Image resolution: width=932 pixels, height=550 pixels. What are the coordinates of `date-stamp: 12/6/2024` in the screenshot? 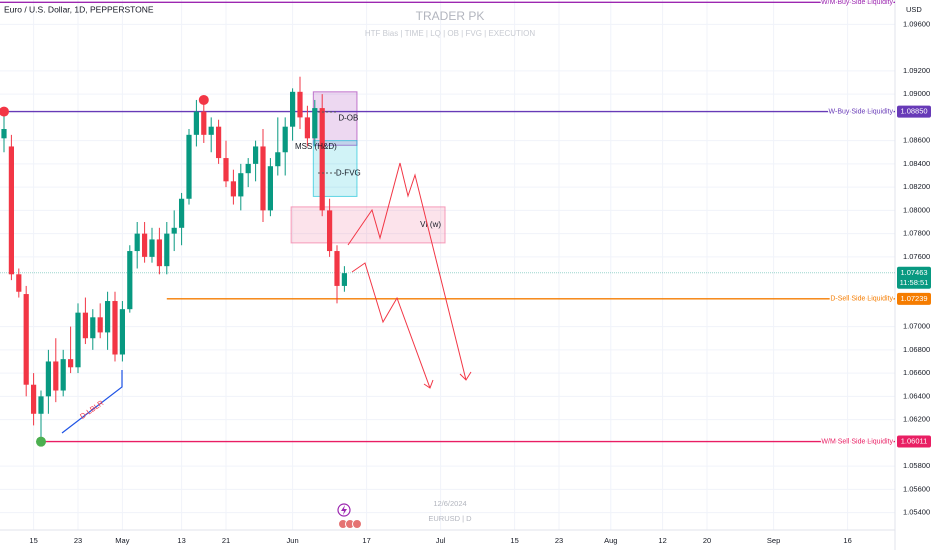 It's located at (449, 503).